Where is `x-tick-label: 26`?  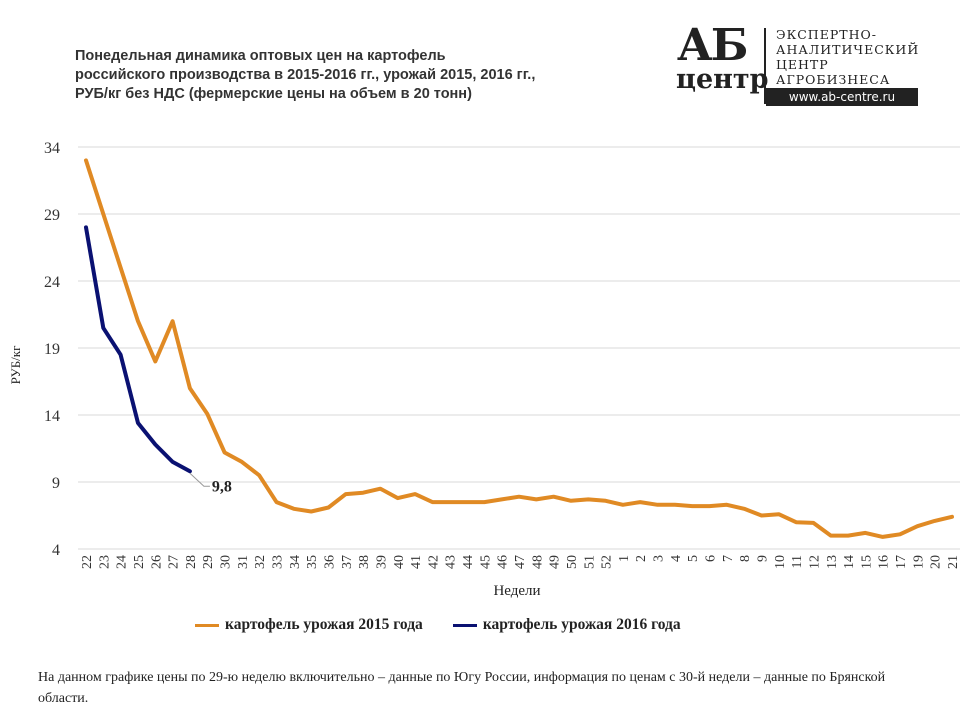 x-tick-label: 26 is located at coordinates (156, 562).